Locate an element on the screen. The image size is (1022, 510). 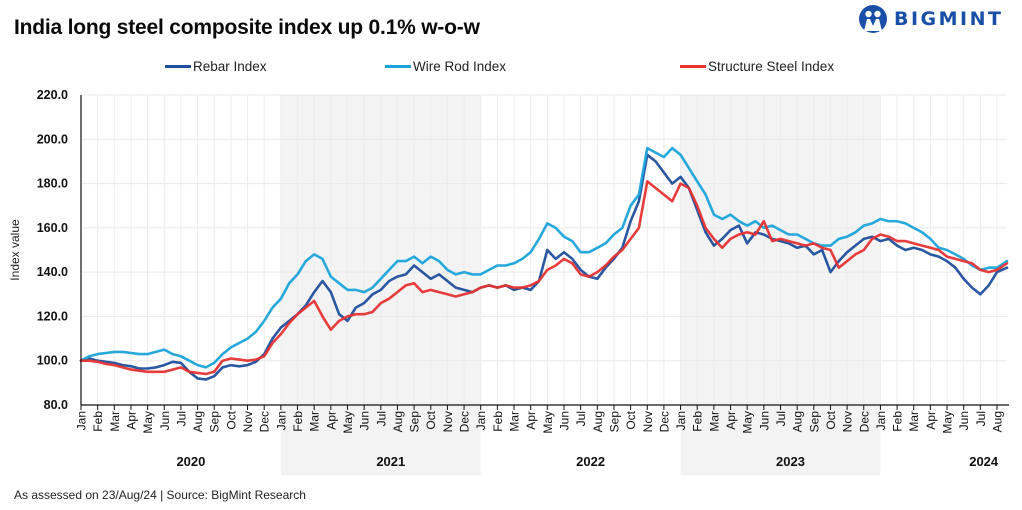
legend-label-rebar: Rebar Index is located at coordinates (230, 66).